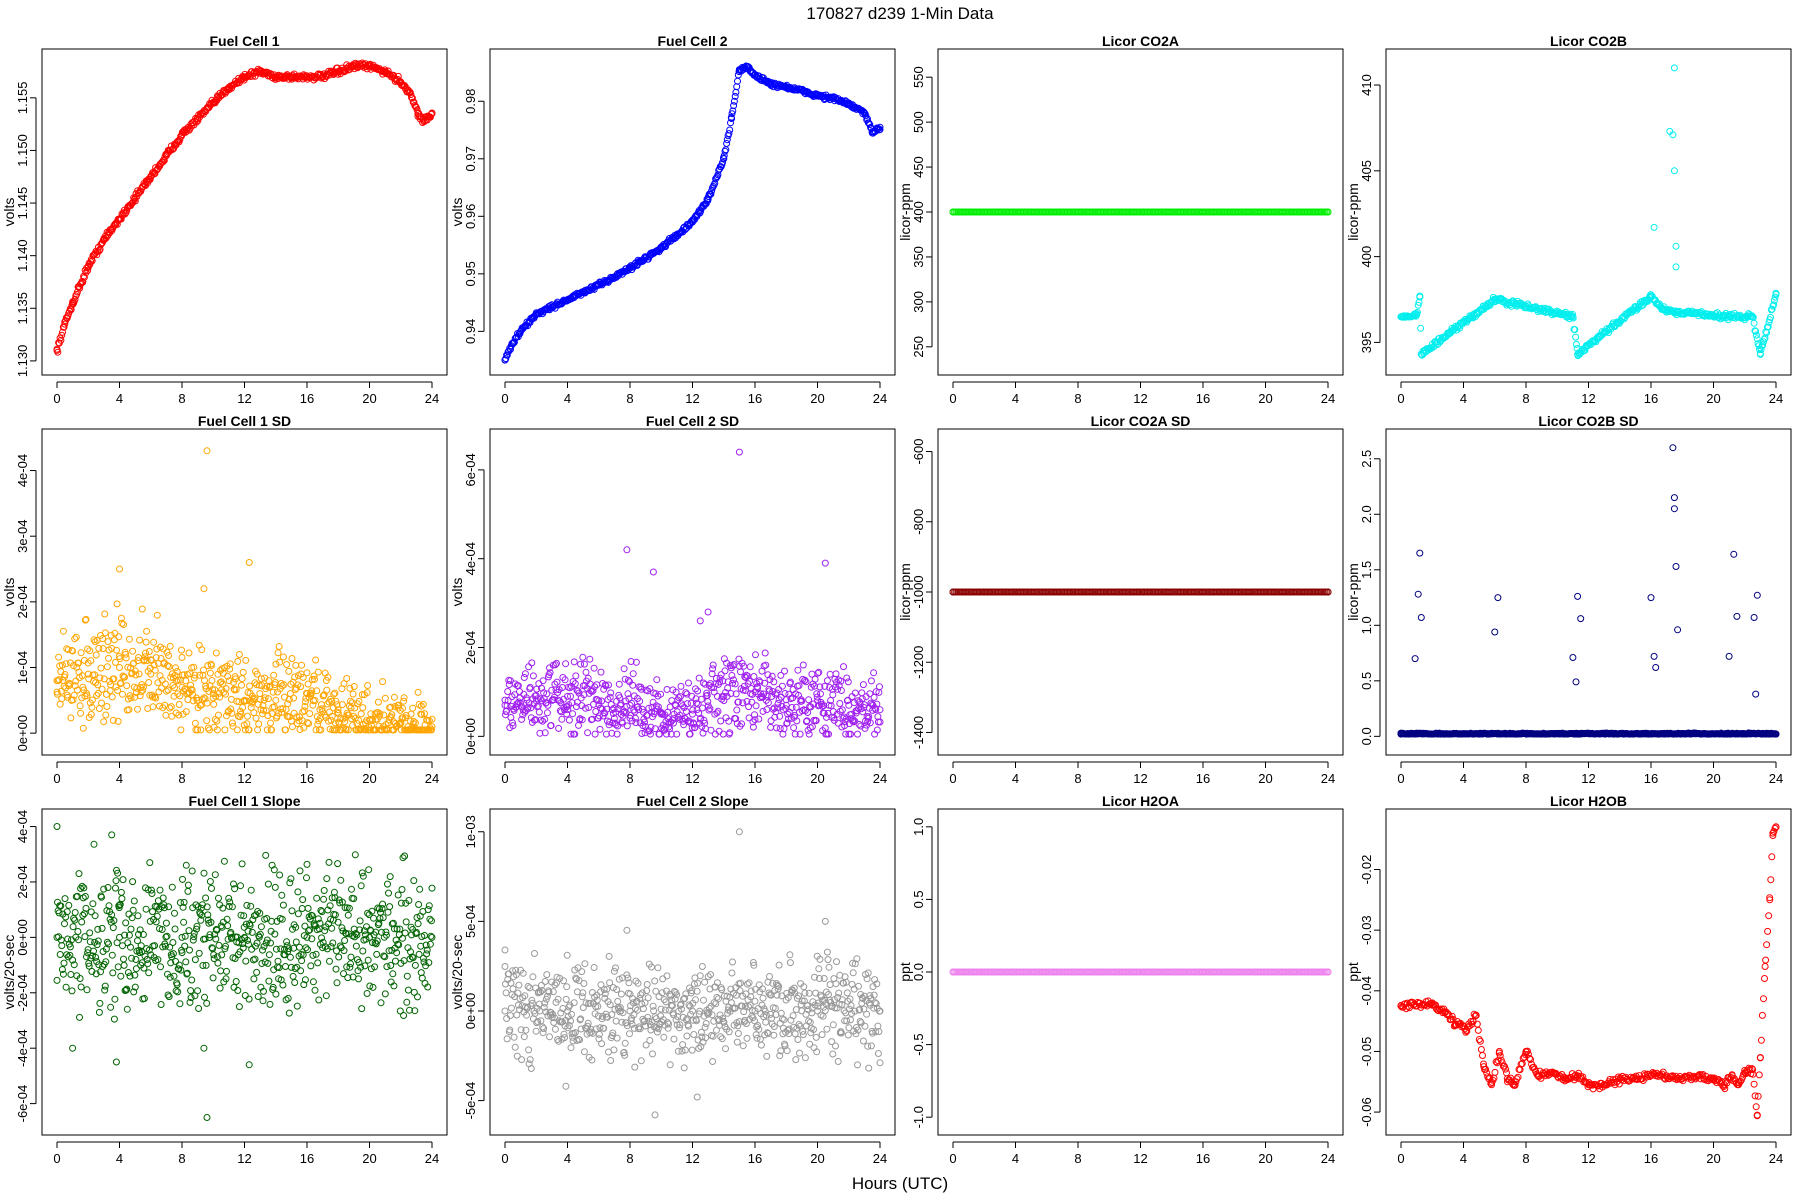  What do you see at coordinates (9, 212) in the screenshot?
I see `y-axis-label: volts` at bounding box center [9, 212].